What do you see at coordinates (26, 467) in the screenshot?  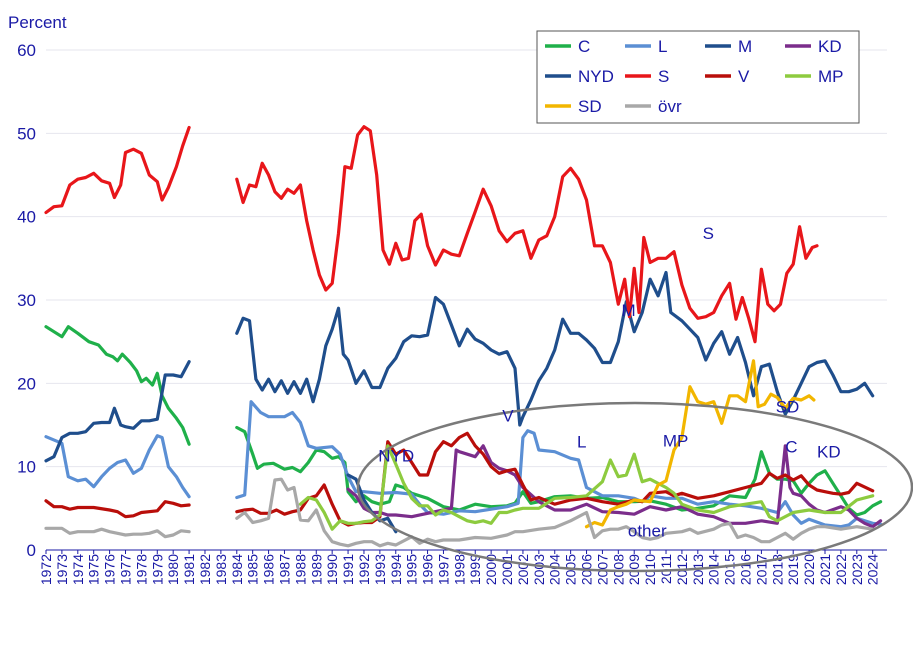 I see `y-tick-label: 10` at bounding box center [26, 467].